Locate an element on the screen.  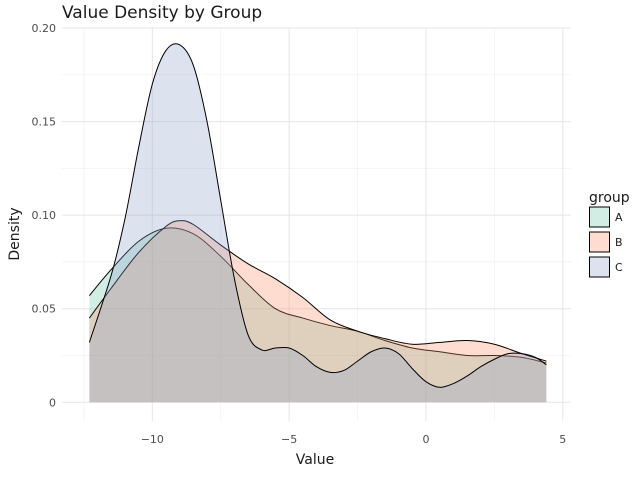
x-tick-label: −10 is located at coordinates (152, 439).